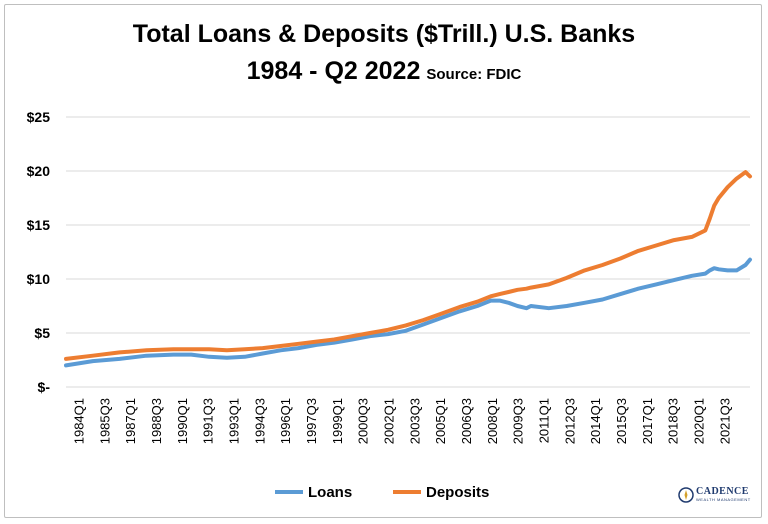 The width and height of the screenshot is (768, 524). What do you see at coordinates (699, 421) in the screenshot?
I see `x-tick-label: 2020Q1` at bounding box center [699, 421].